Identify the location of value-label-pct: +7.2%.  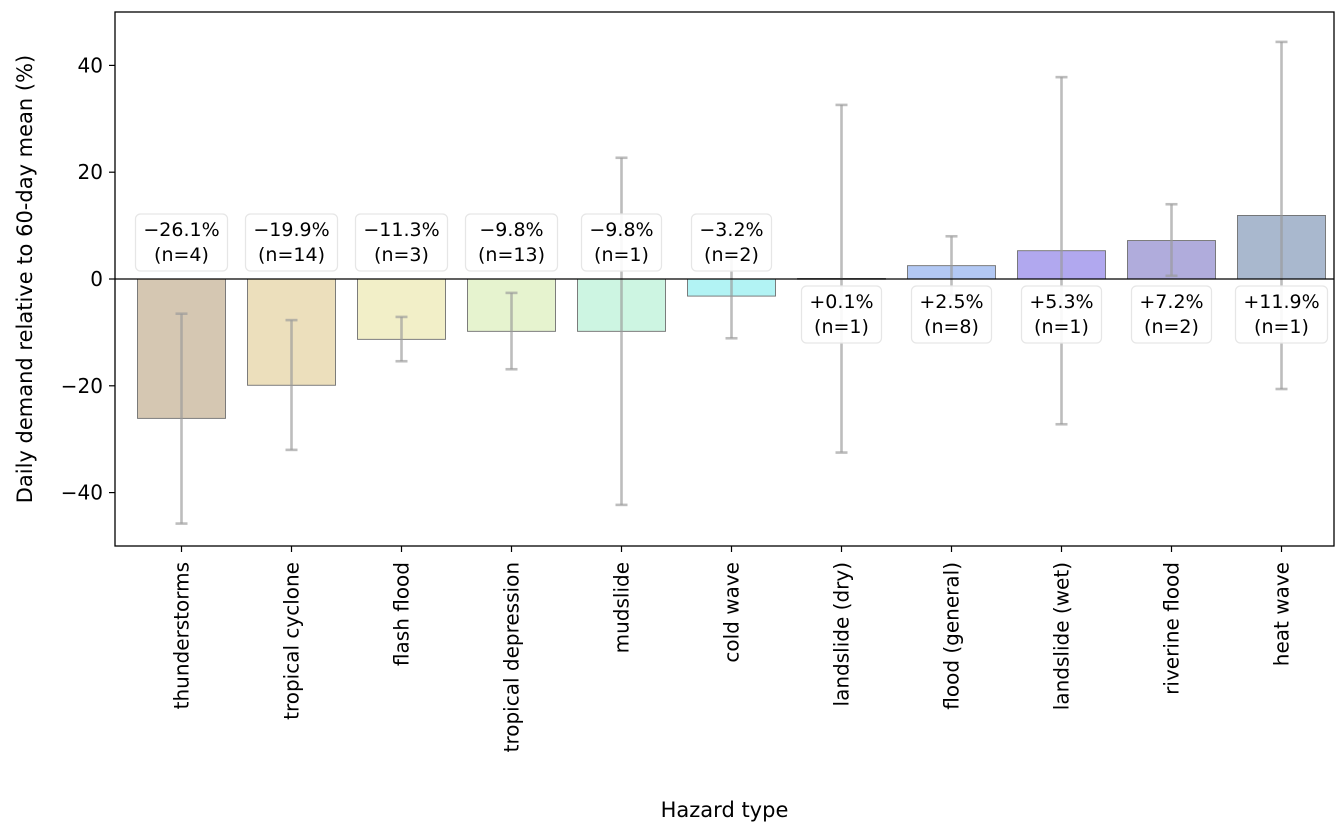
(1171, 302).